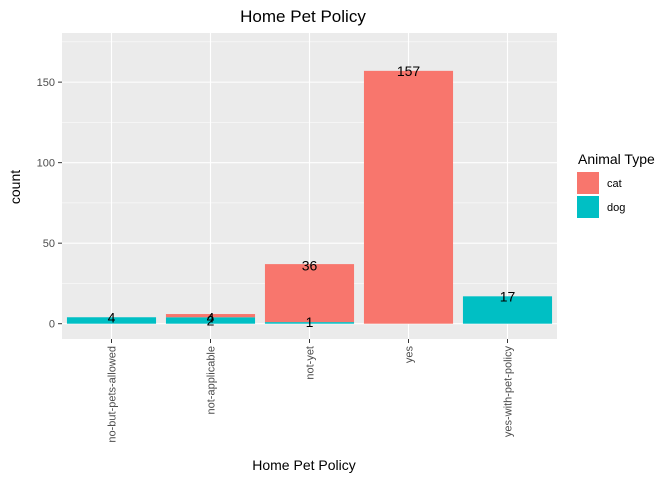  What do you see at coordinates (49, 204) in the screenshot?
I see `y-axis: 0 50 100 150` at bounding box center [49, 204].